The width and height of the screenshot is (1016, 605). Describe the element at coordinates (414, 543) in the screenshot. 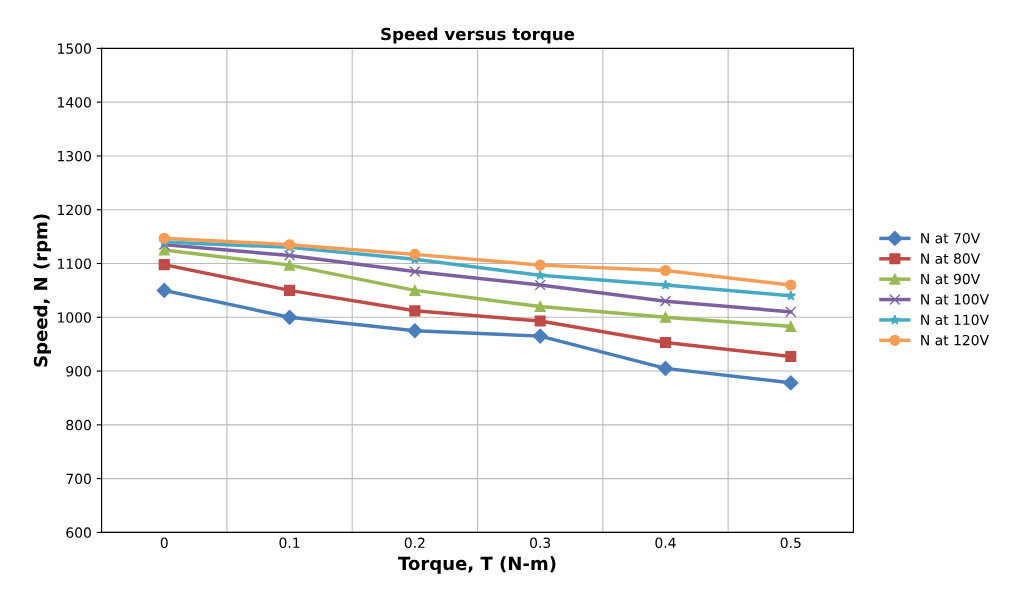

I see `x-tick-label: 0.2` at that location.